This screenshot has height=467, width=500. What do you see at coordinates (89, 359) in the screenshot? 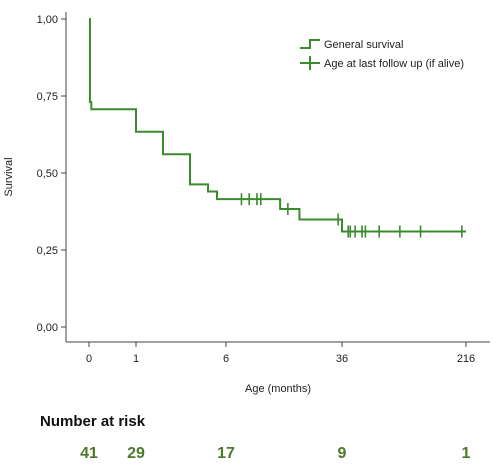
I see `x-tick-label: 0` at bounding box center [89, 359].